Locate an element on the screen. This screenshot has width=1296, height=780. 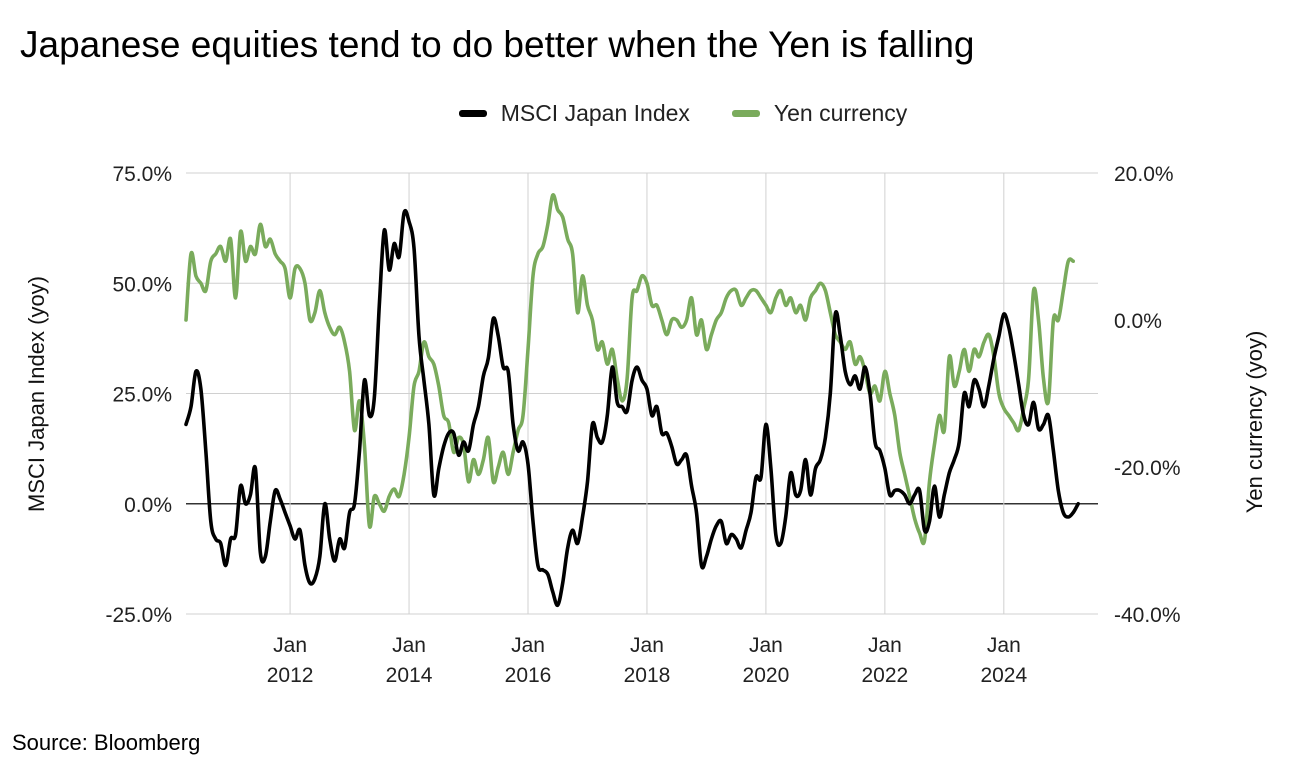
legend-entry-msci: MSCI Japan Index is located at coordinates (574, 113).